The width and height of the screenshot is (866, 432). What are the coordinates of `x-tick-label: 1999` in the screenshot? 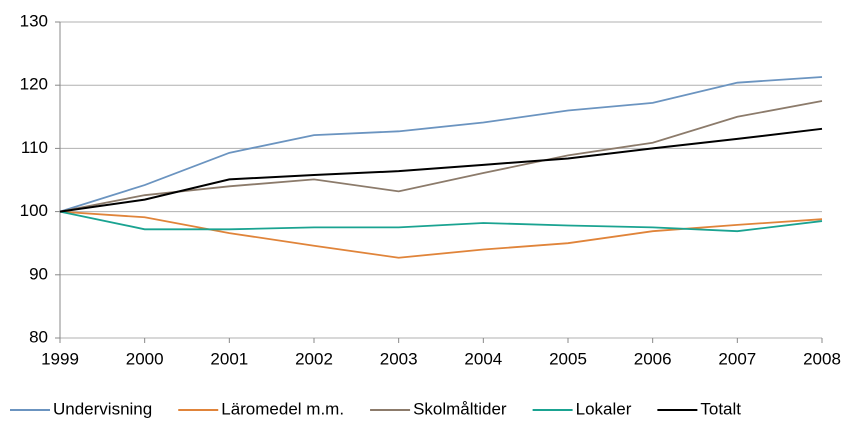 It's located at (60, 358).